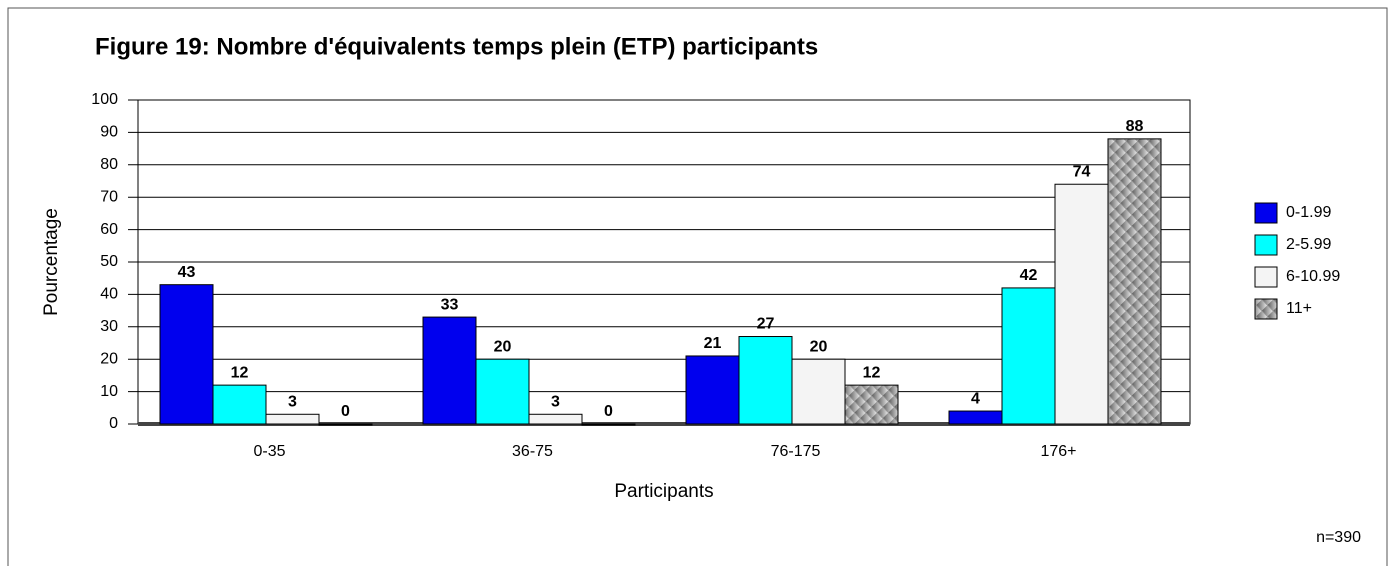 The image size is (1395, 566). Describe the element at coordinates (109, 358) in the screenshot. I see `y-tick-label: 20` at that location.